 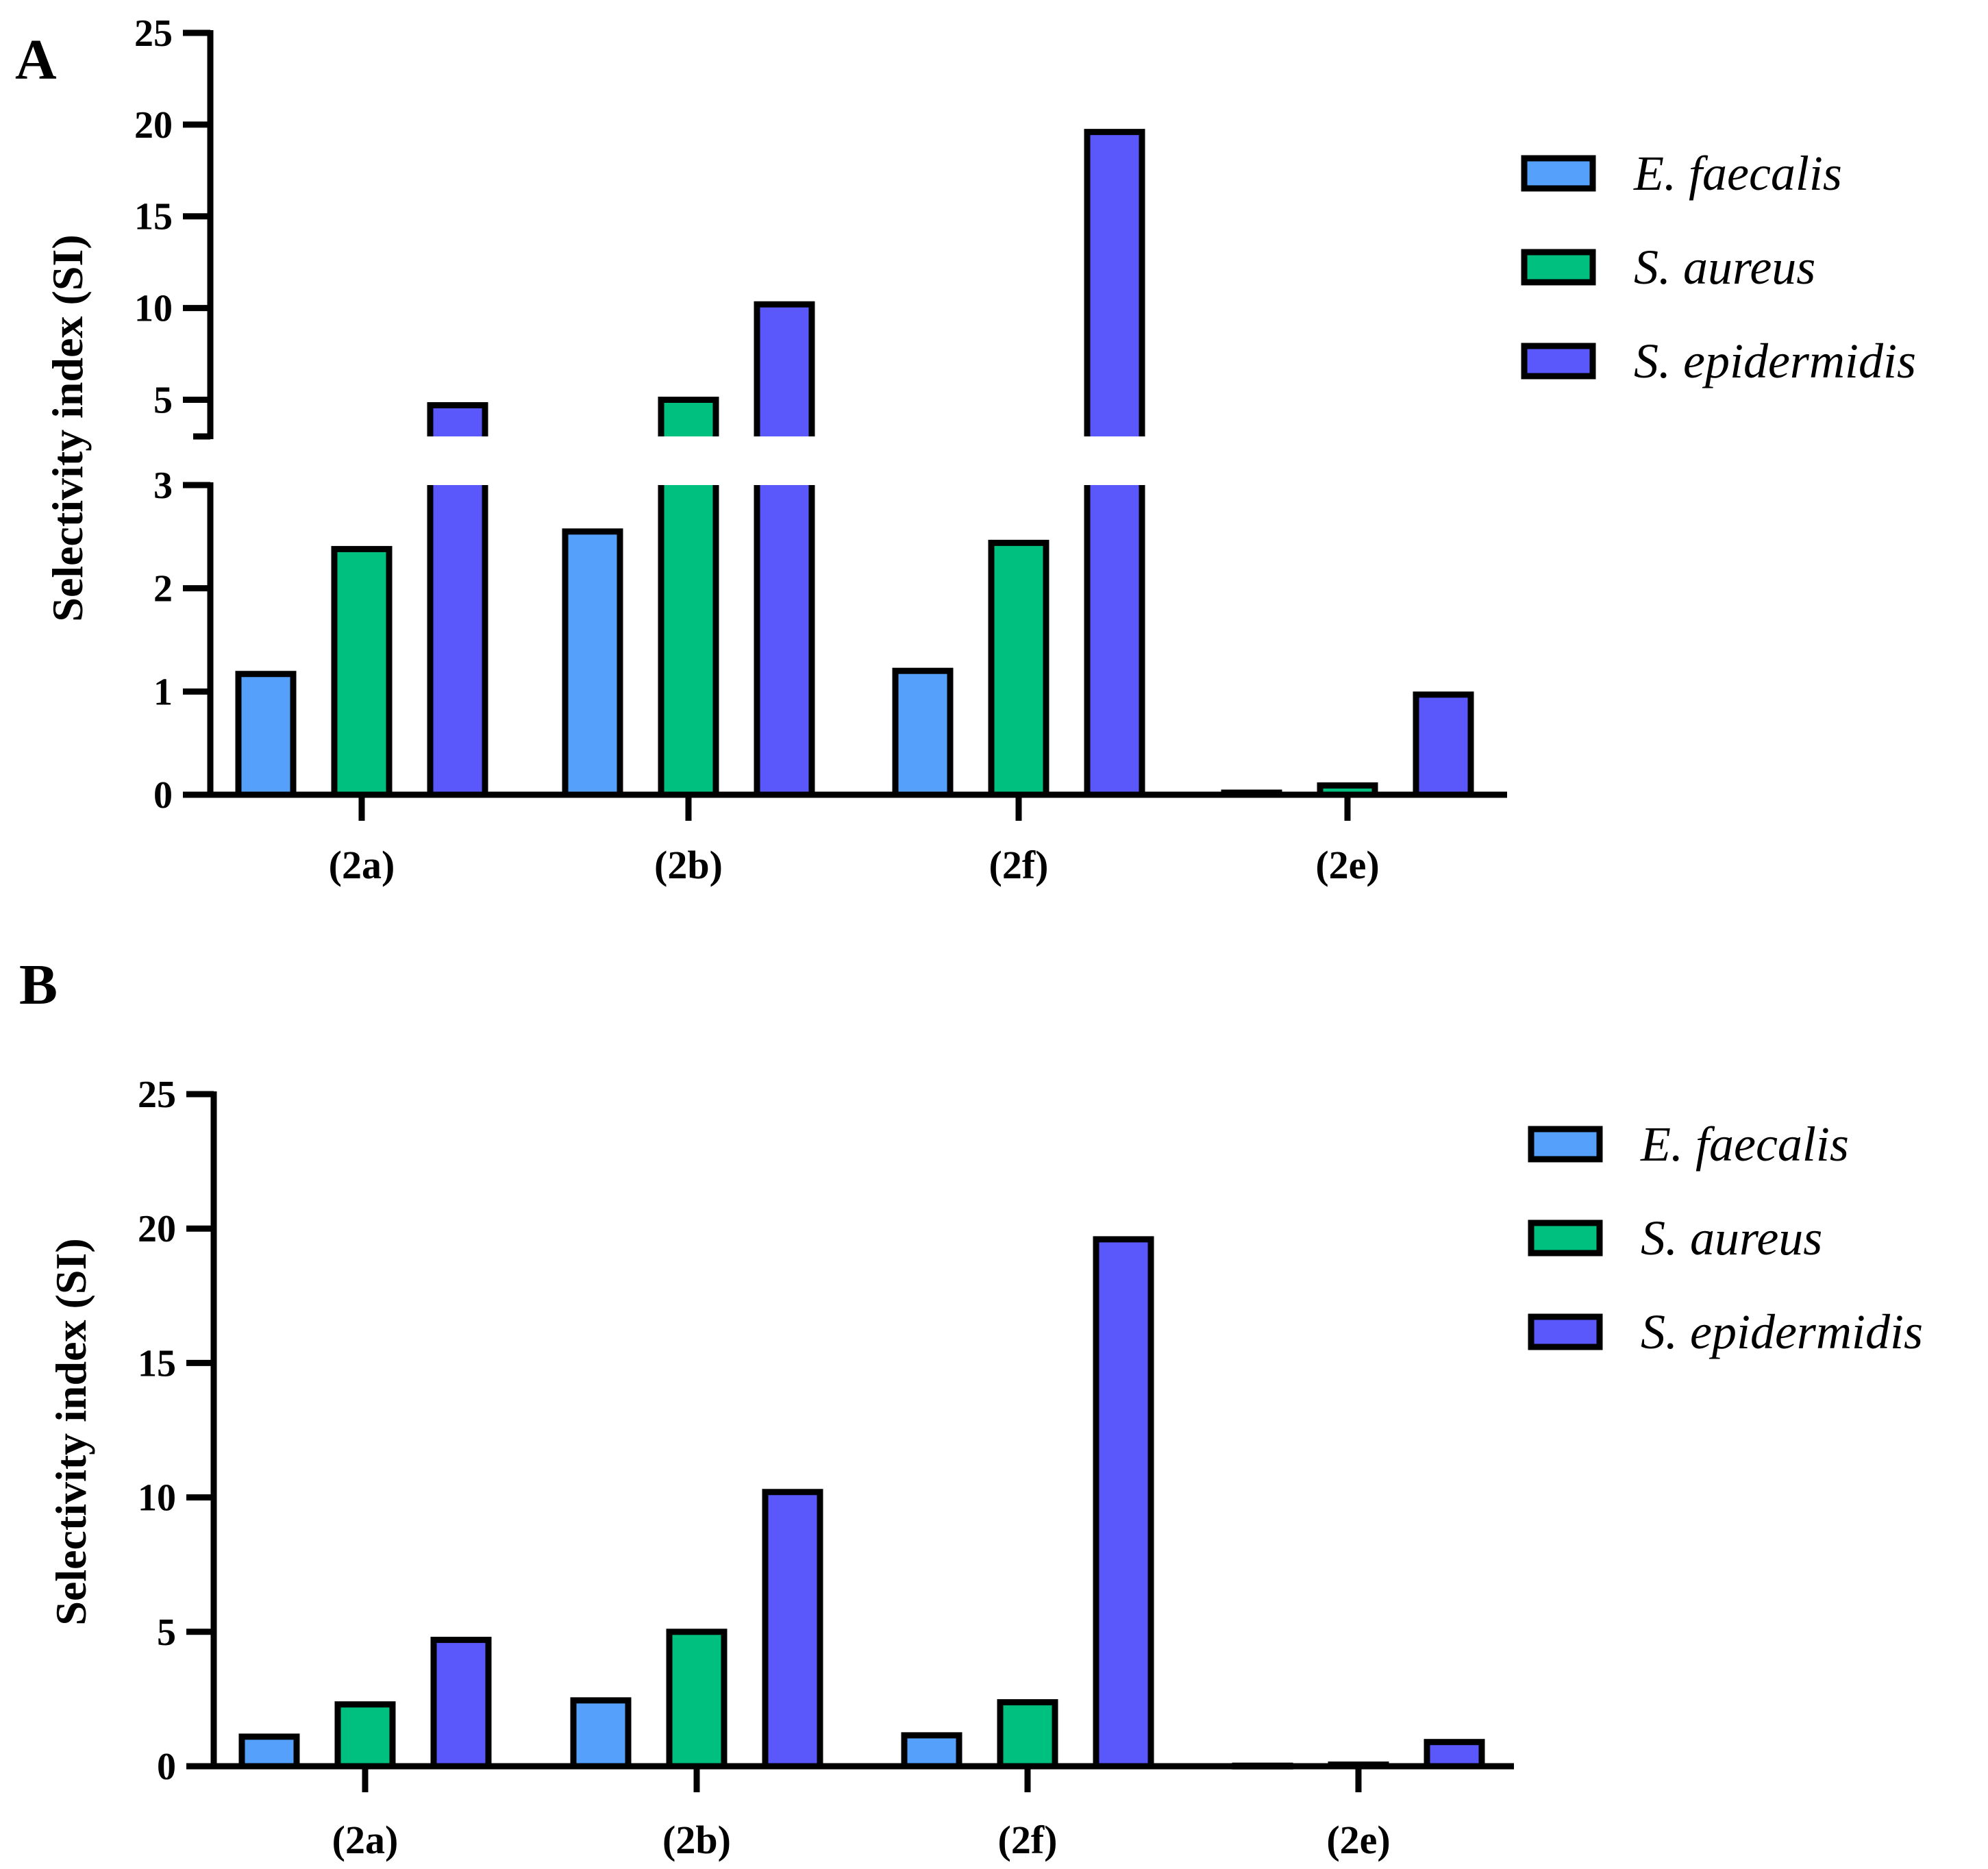 What do you see at coordinates (1782, 1331) in the screenshot?
I see `legend-label-b-s-epidermidis: S. epidermidis` at bounding box center [1782, 1331].